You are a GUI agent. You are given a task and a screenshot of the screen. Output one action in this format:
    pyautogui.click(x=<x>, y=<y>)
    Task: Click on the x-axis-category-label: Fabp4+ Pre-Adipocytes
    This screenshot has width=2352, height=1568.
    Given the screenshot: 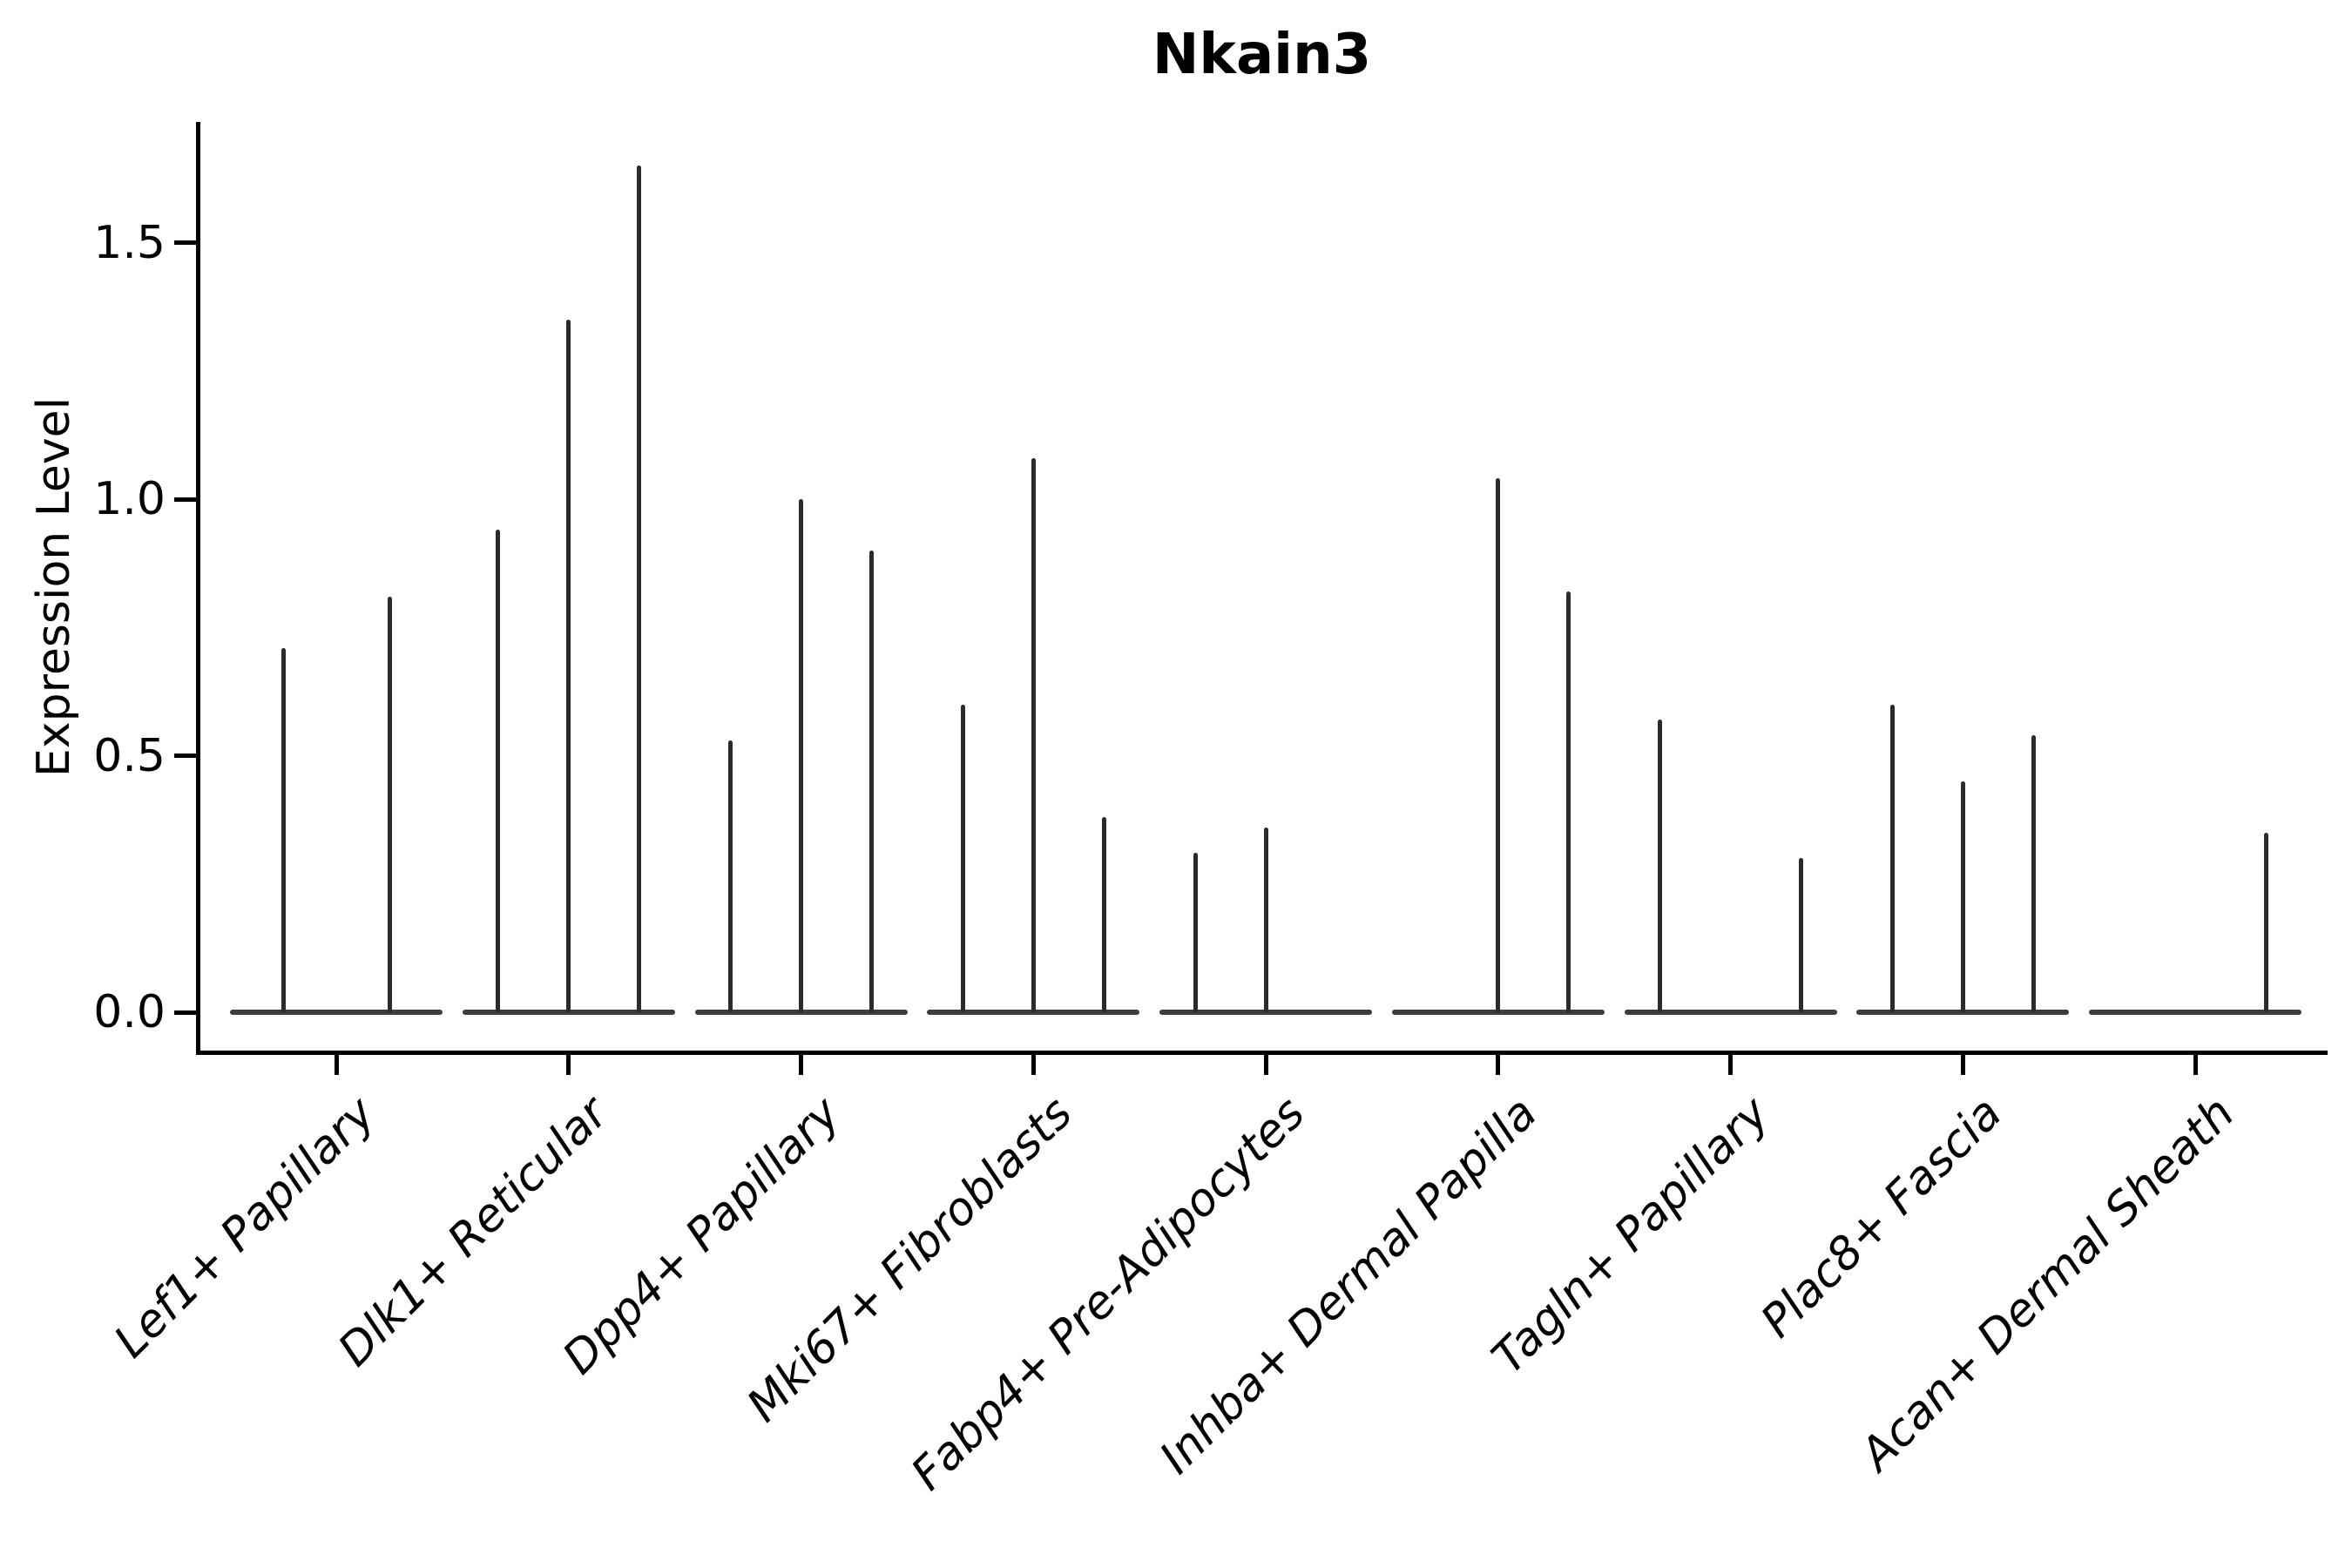 What is the action you would take?
    pyautogui.click(x=1108, y=1294)
    